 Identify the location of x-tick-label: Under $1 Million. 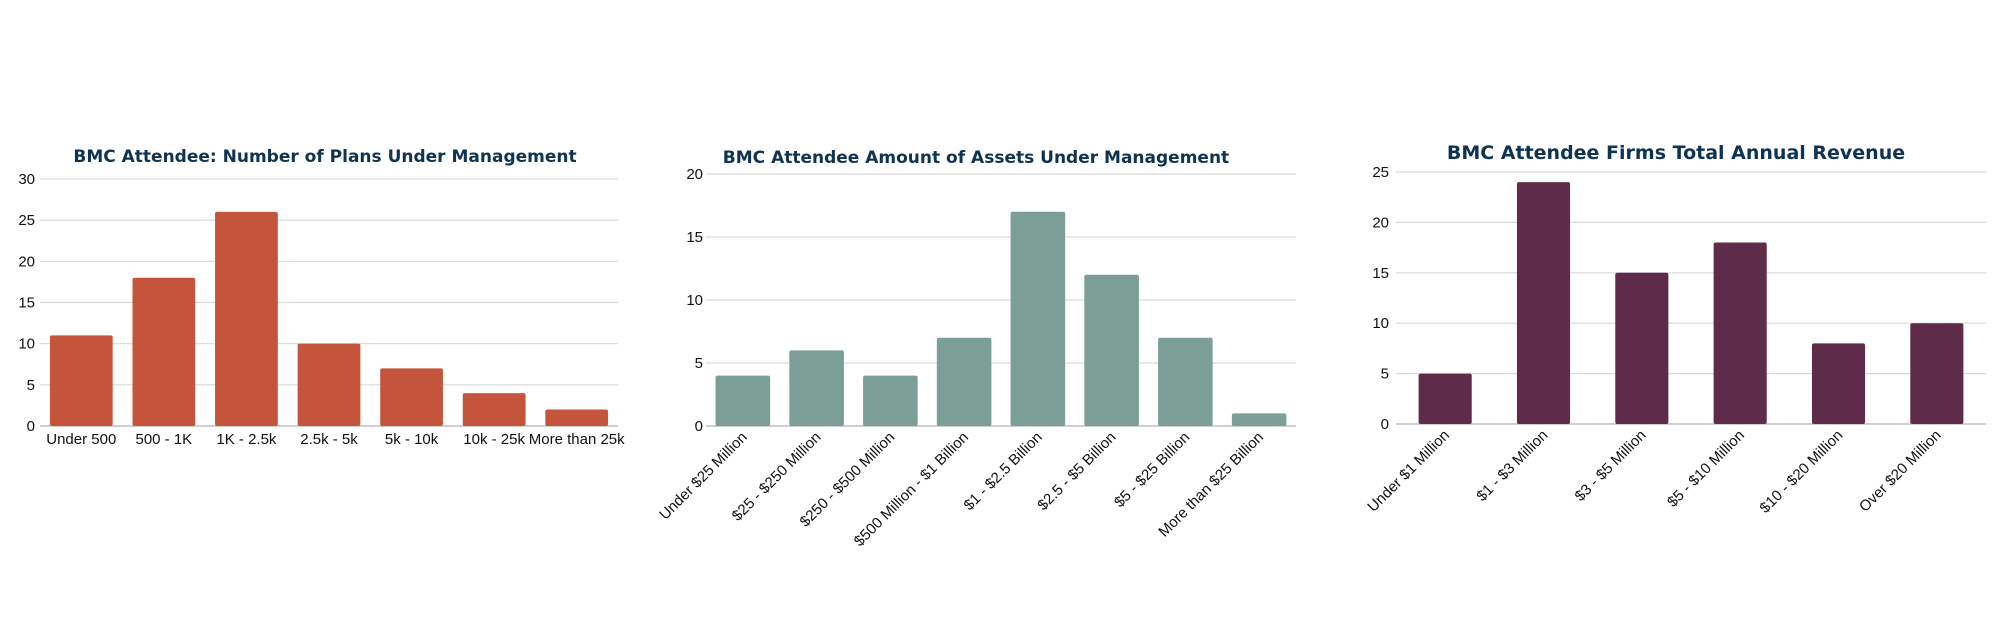
(1408, 471).